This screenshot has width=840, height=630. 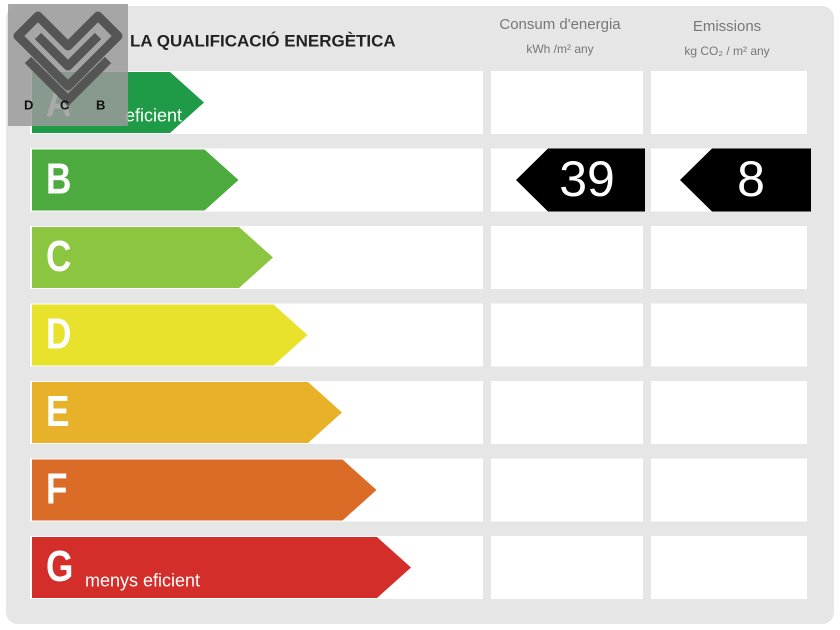 I want to click on logo: D C B, so click(x=68, y=65).